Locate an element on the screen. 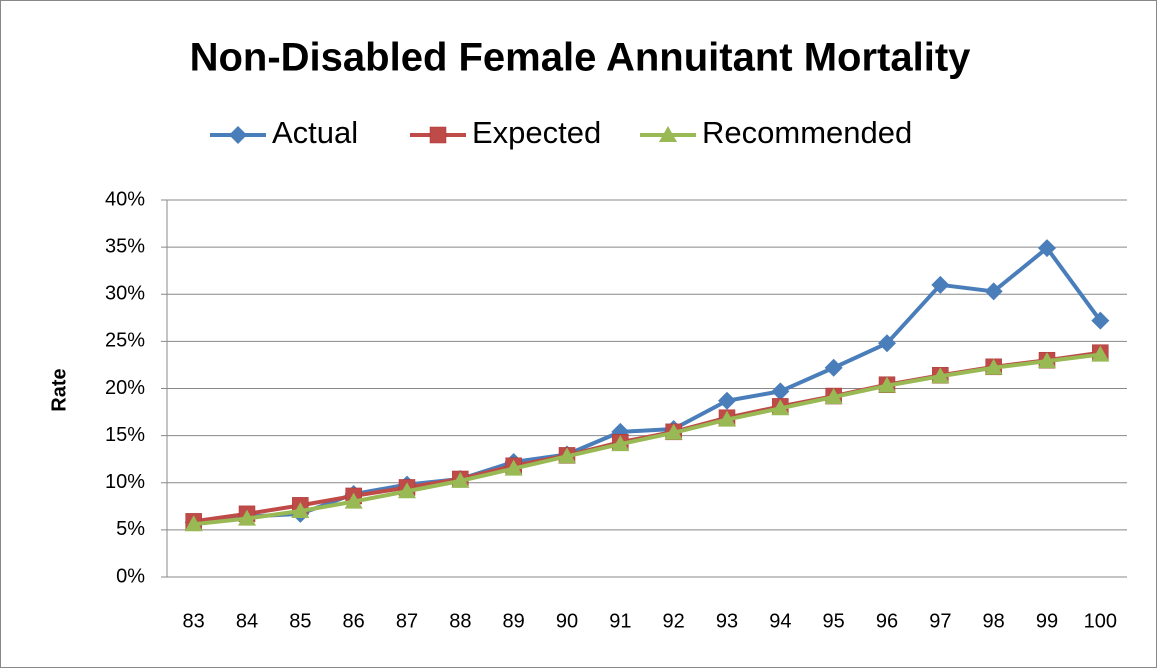 Image resolution: width=1157 pixels, height=668 pixels. y-tick-label: 25% is located at coordinates (125, 341).